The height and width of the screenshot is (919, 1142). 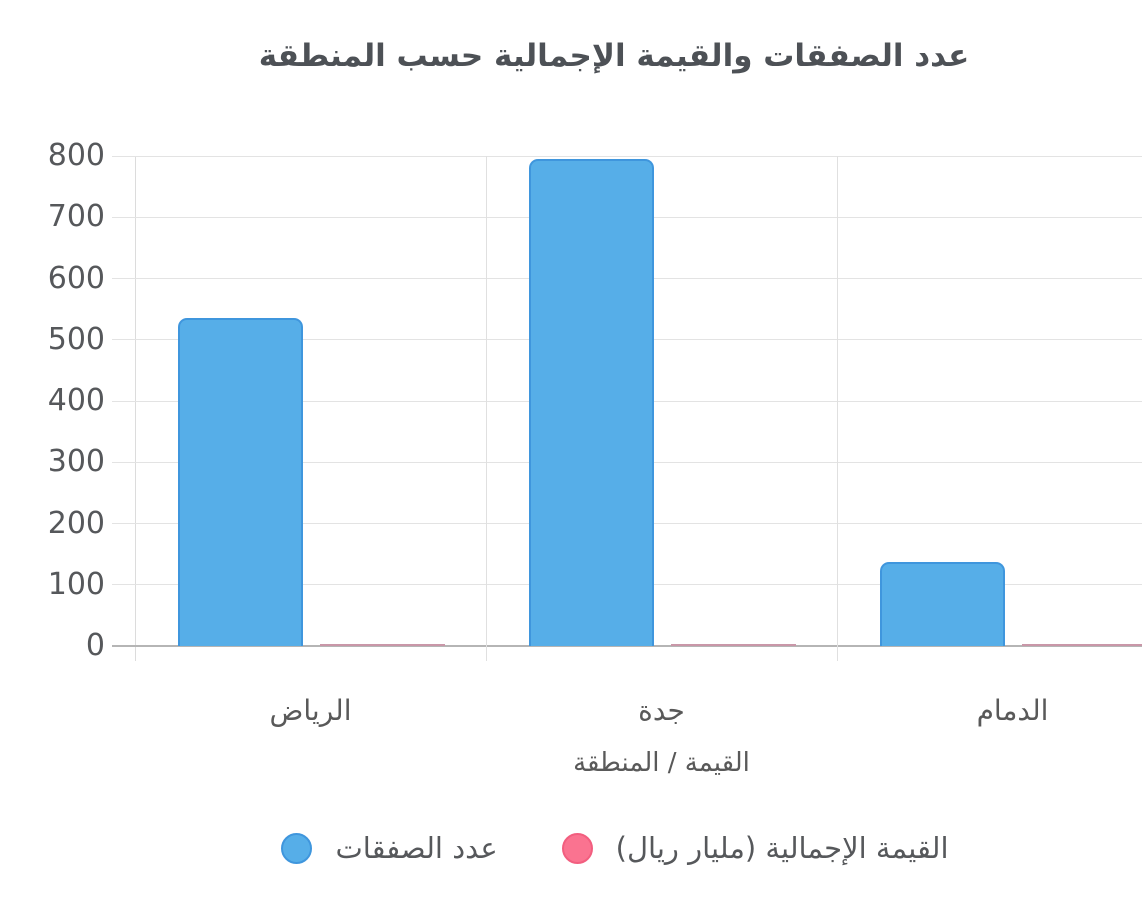 I want to click on legend-item-total-value: القيمة الإجمالية (مليار ريال), so click(x=755, y=848).